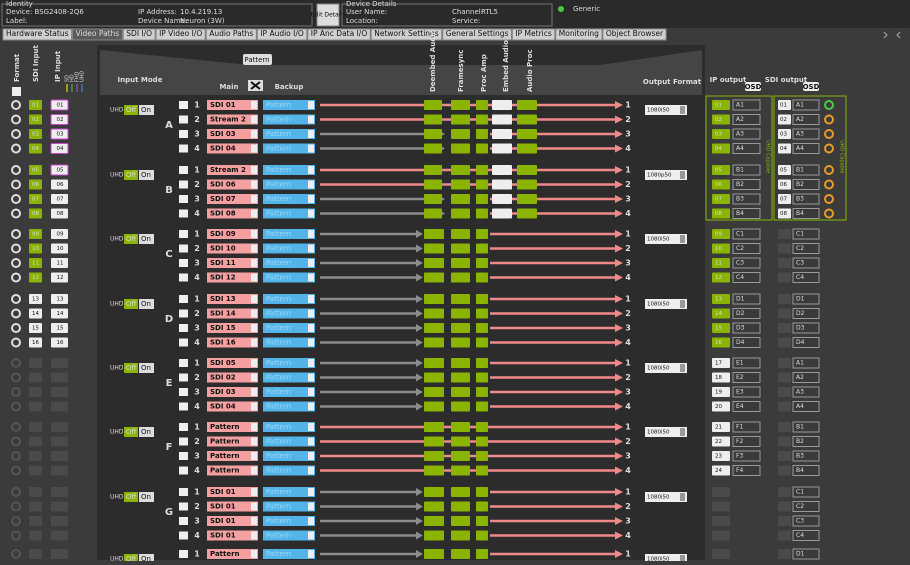 This screenshot has width=910, height=565. I want to click on main-source-label: SDI 12, so click(223, 278).